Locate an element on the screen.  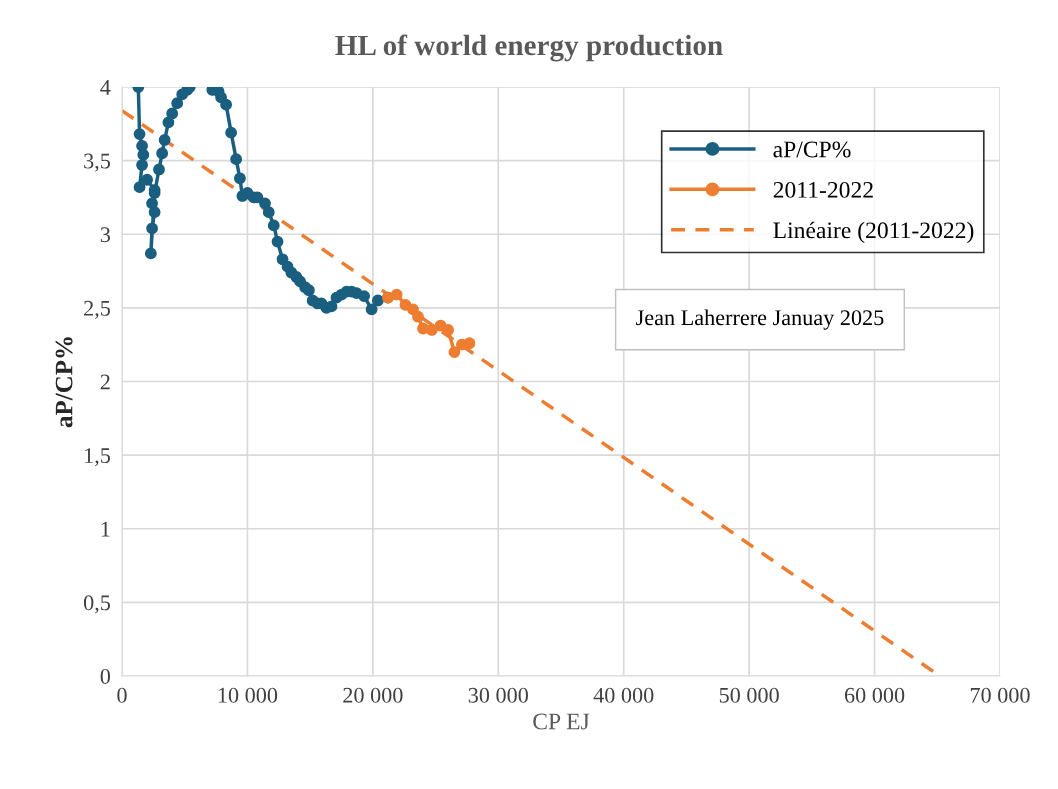
y-tick-label: 3 is located at coordinates (105, 235).